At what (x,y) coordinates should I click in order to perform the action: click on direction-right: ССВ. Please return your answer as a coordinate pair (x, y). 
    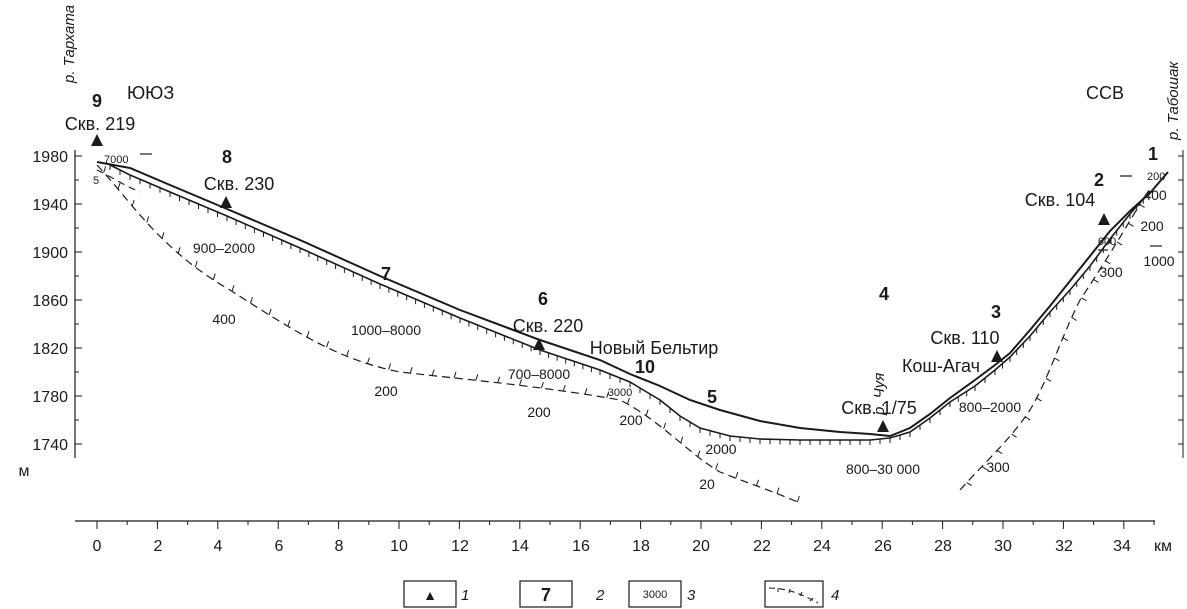
    Looking at the image, I should click on (1105, 93).